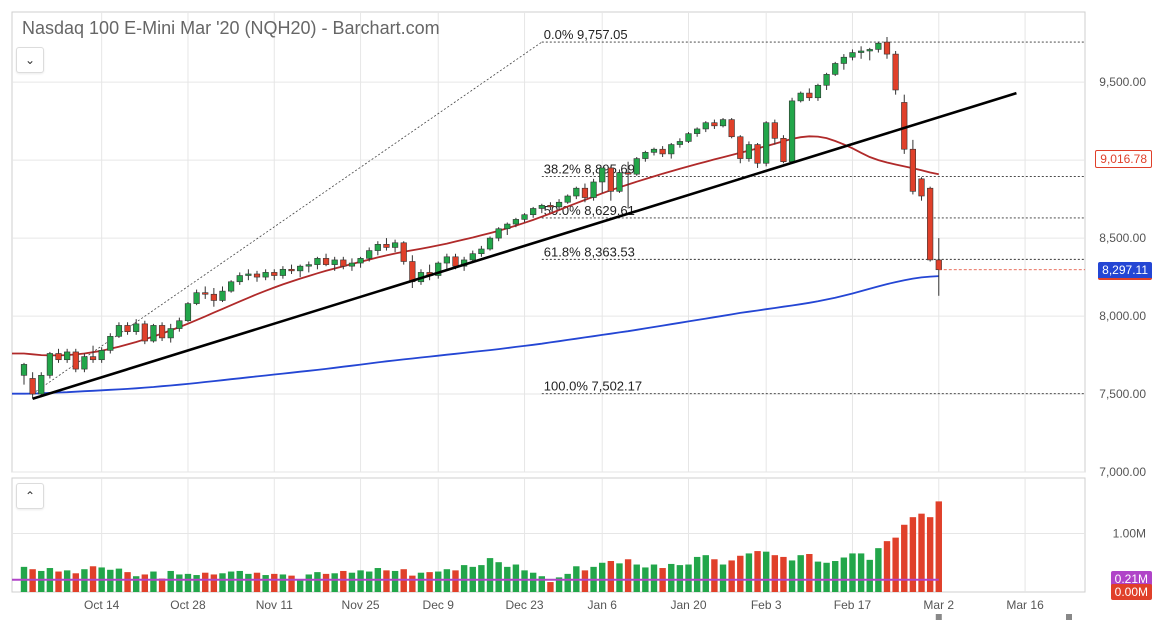 The image size is (1157, 621). Describe the element at coordinates (274, 605) in the screenshot. I see `x-tick-label: Nov 11` at that location.